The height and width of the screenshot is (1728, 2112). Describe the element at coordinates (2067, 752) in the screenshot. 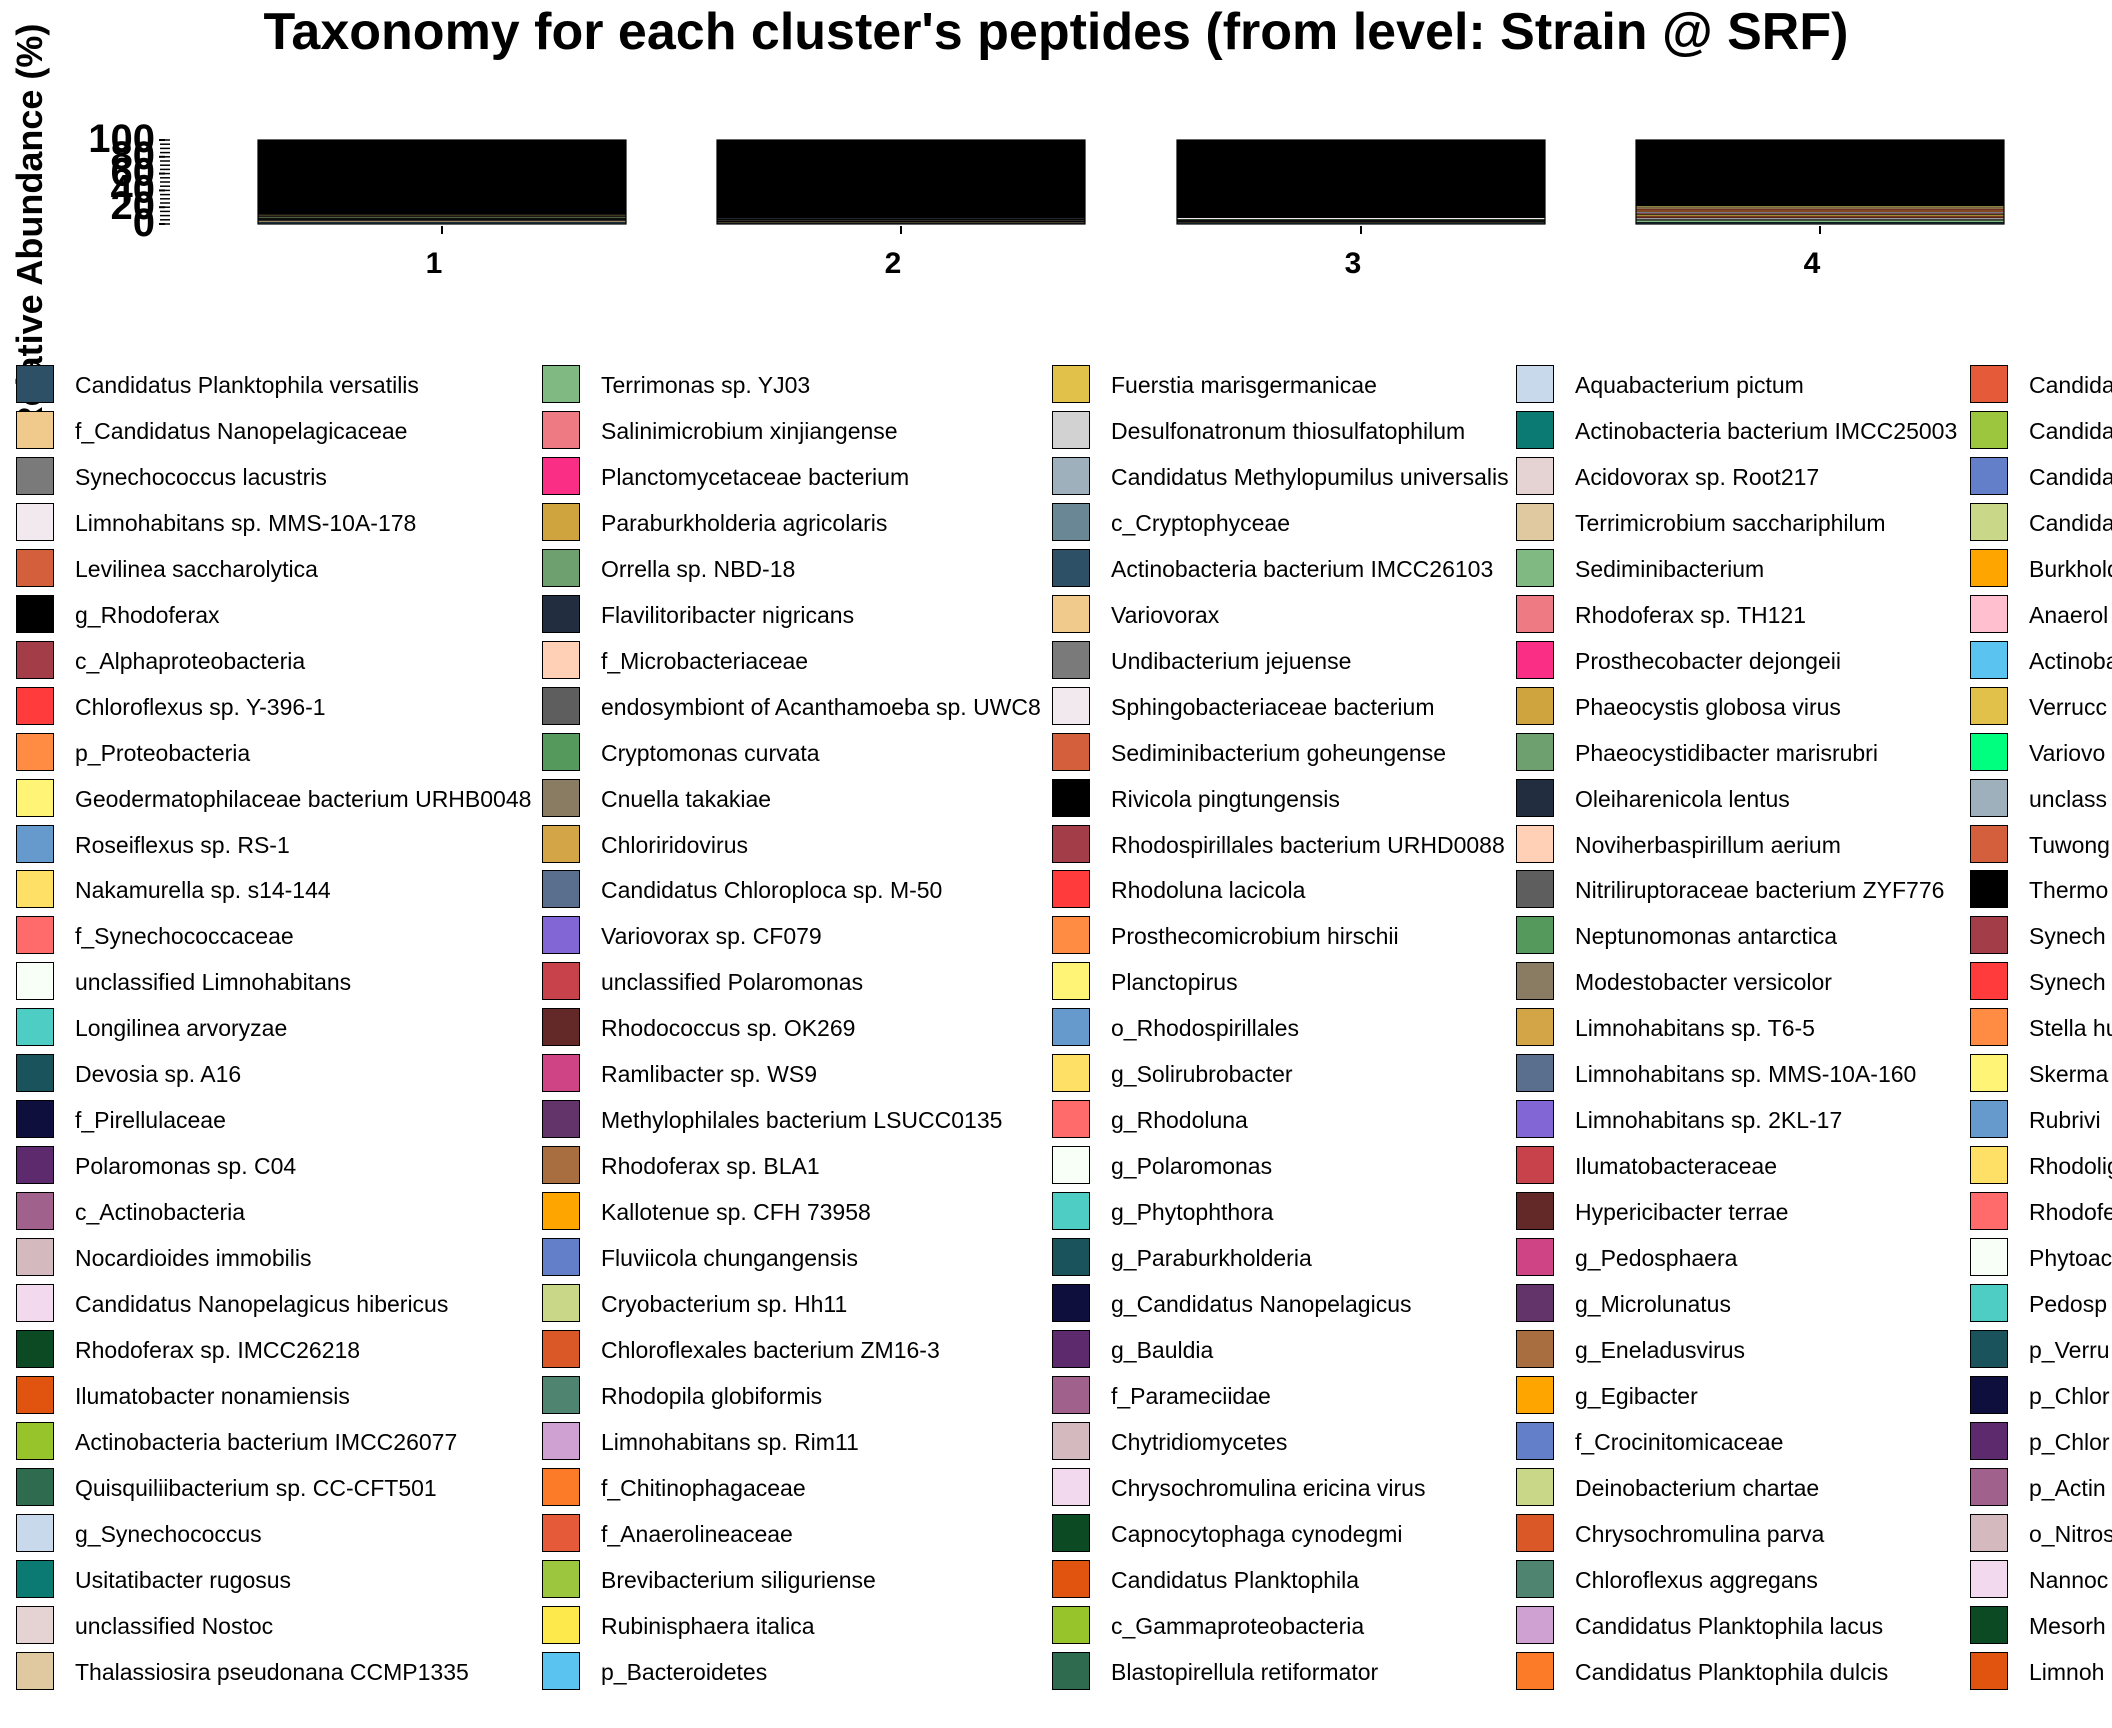

I see `legend-label: Variovo` at that location.